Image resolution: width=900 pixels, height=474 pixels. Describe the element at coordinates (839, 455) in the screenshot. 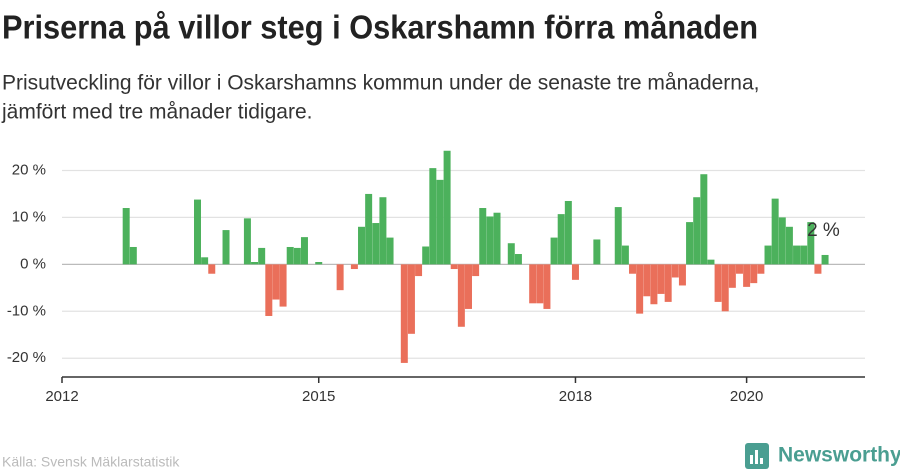

I see `brand: Newsworthy` at that location.